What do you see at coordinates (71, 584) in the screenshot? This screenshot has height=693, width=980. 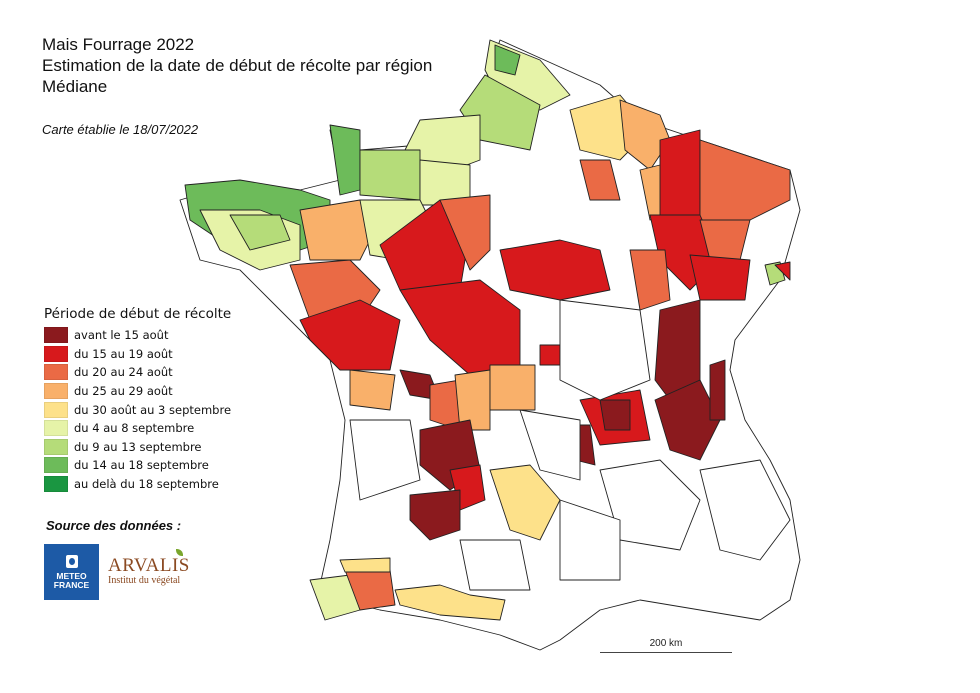 I see `meteo-line-2: FRANCE` at bounding box center [71, 584].